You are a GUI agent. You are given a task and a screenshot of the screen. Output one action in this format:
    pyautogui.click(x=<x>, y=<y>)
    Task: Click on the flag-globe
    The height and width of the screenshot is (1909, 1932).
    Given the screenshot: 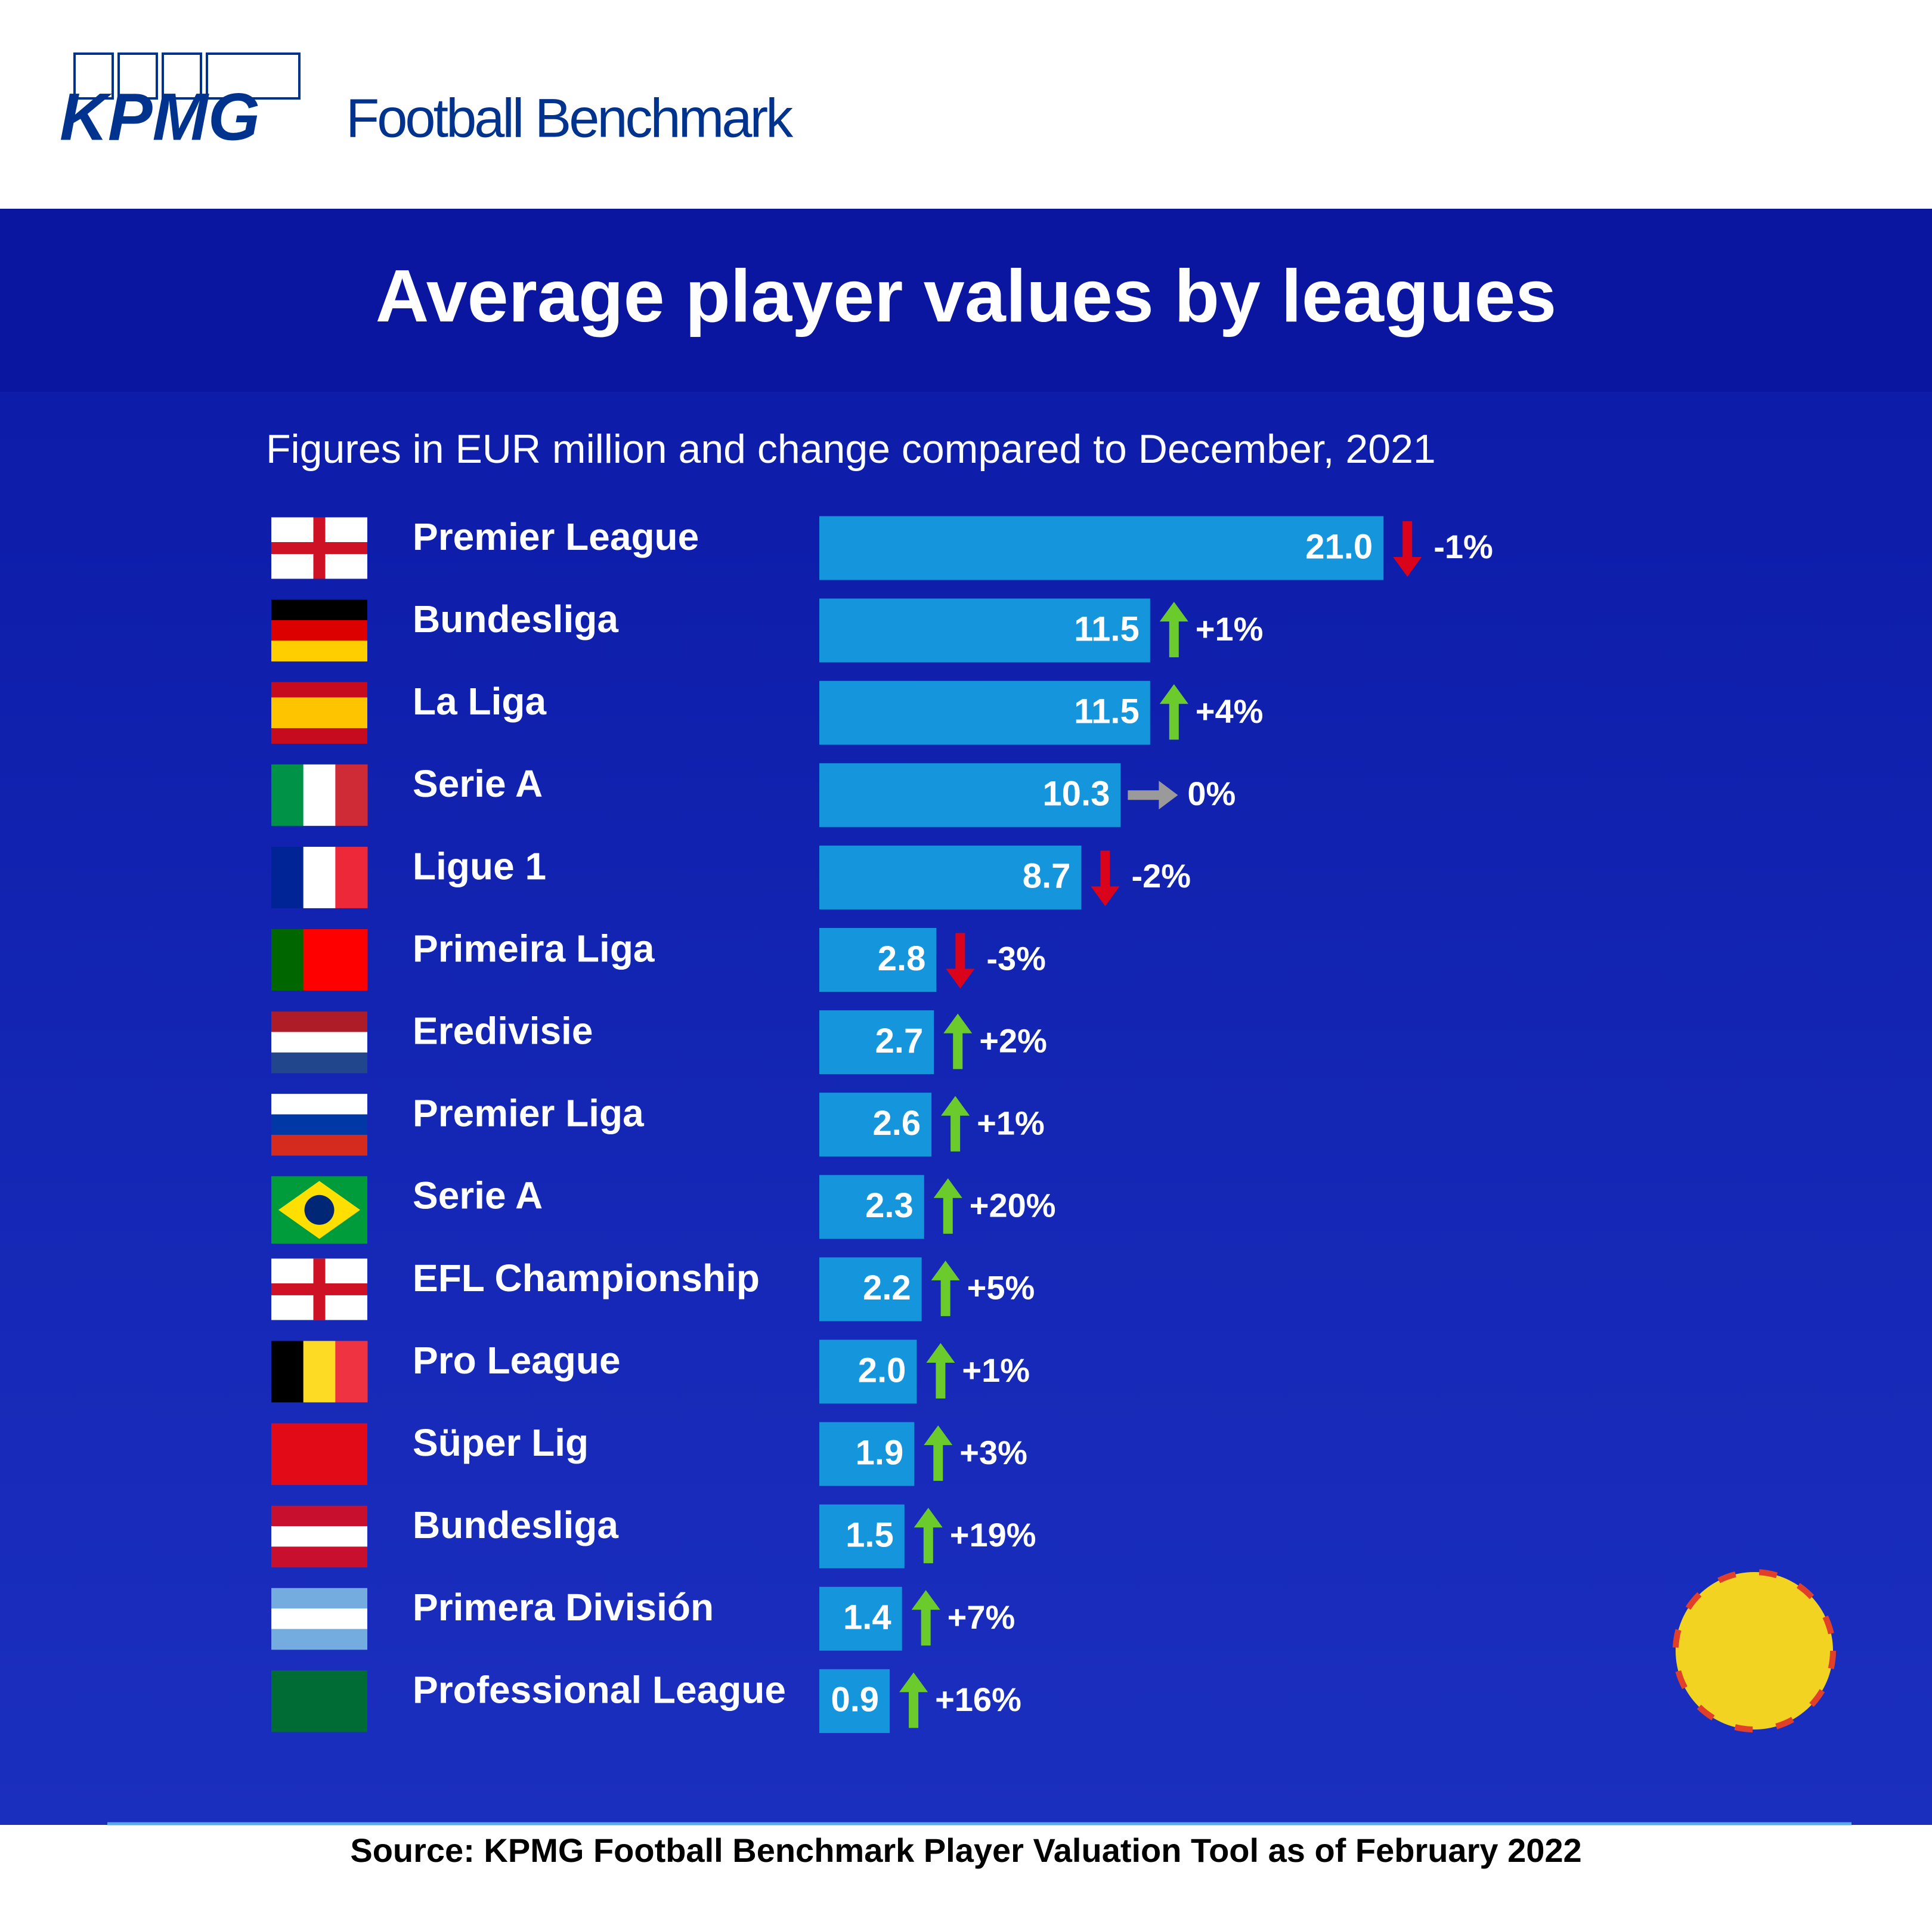 What is the action you would take?
    pyautogui.click(x=319, y=1210)
    